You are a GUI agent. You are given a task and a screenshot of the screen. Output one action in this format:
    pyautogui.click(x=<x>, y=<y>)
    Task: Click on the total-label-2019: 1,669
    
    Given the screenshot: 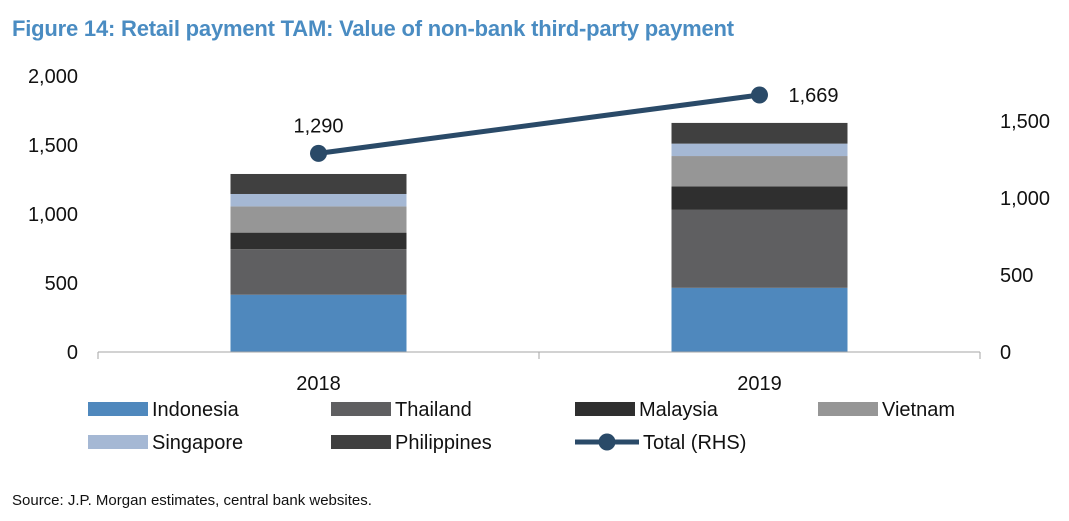 What is the action you would take?
    pyautogui.click(x=814, y=96)
    